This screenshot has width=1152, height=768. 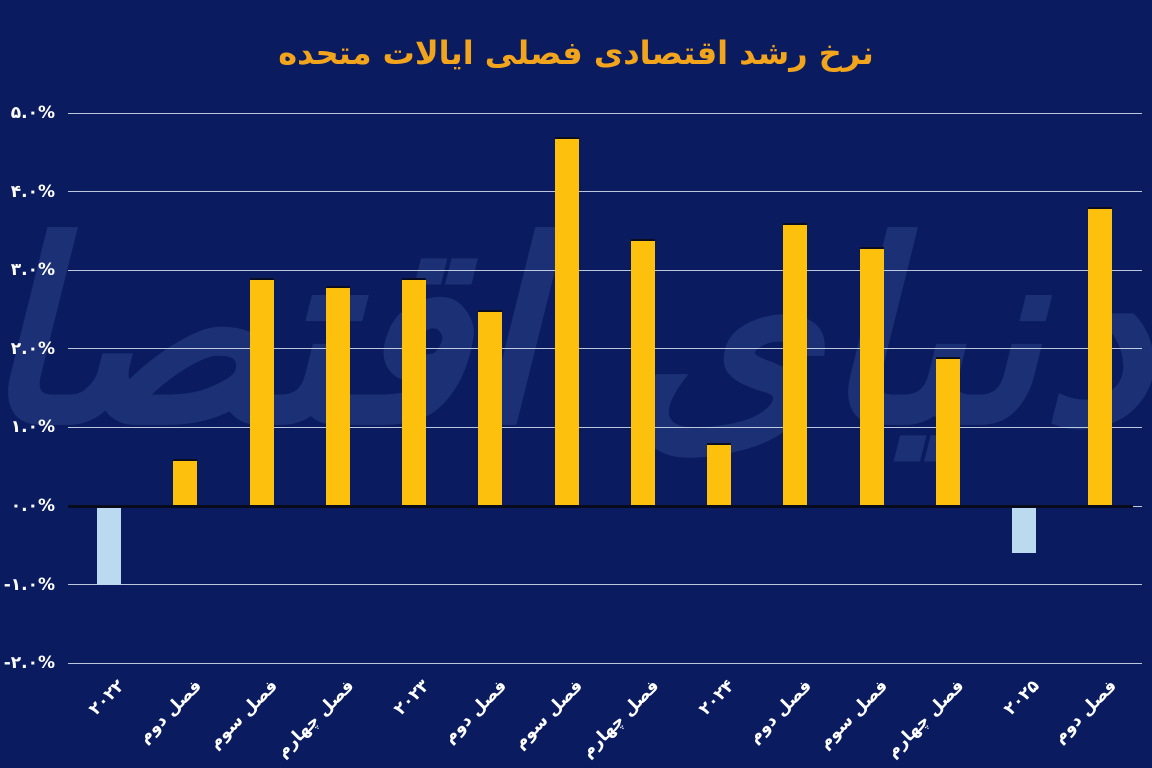 What do you see at coordinates (32, 270) in the screenshot?
I see `y-tick-label: ۳.۰%` at bounding box center [32, 270].